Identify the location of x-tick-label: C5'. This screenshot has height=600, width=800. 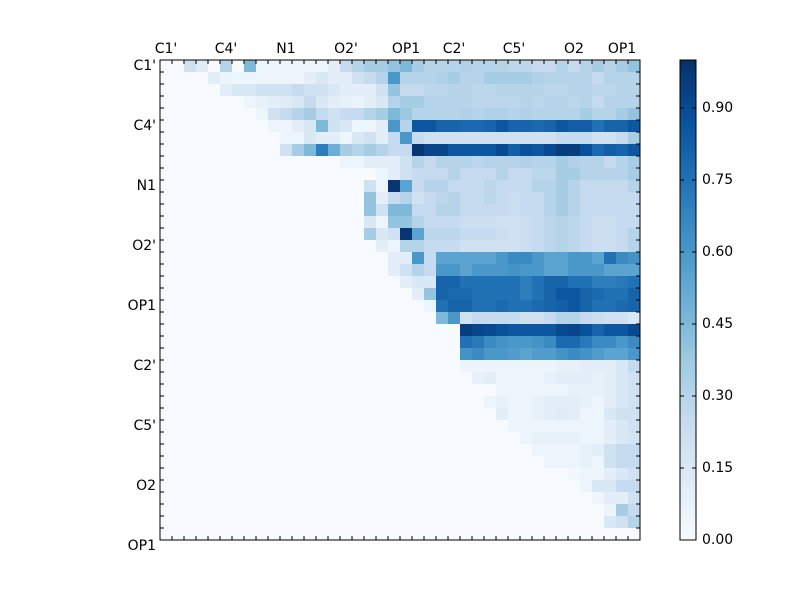
(514, 49).